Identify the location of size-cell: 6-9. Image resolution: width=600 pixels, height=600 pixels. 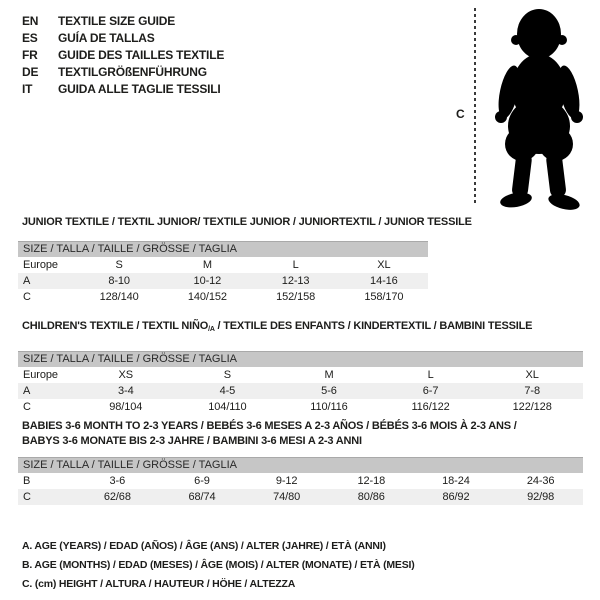
(202, 481).